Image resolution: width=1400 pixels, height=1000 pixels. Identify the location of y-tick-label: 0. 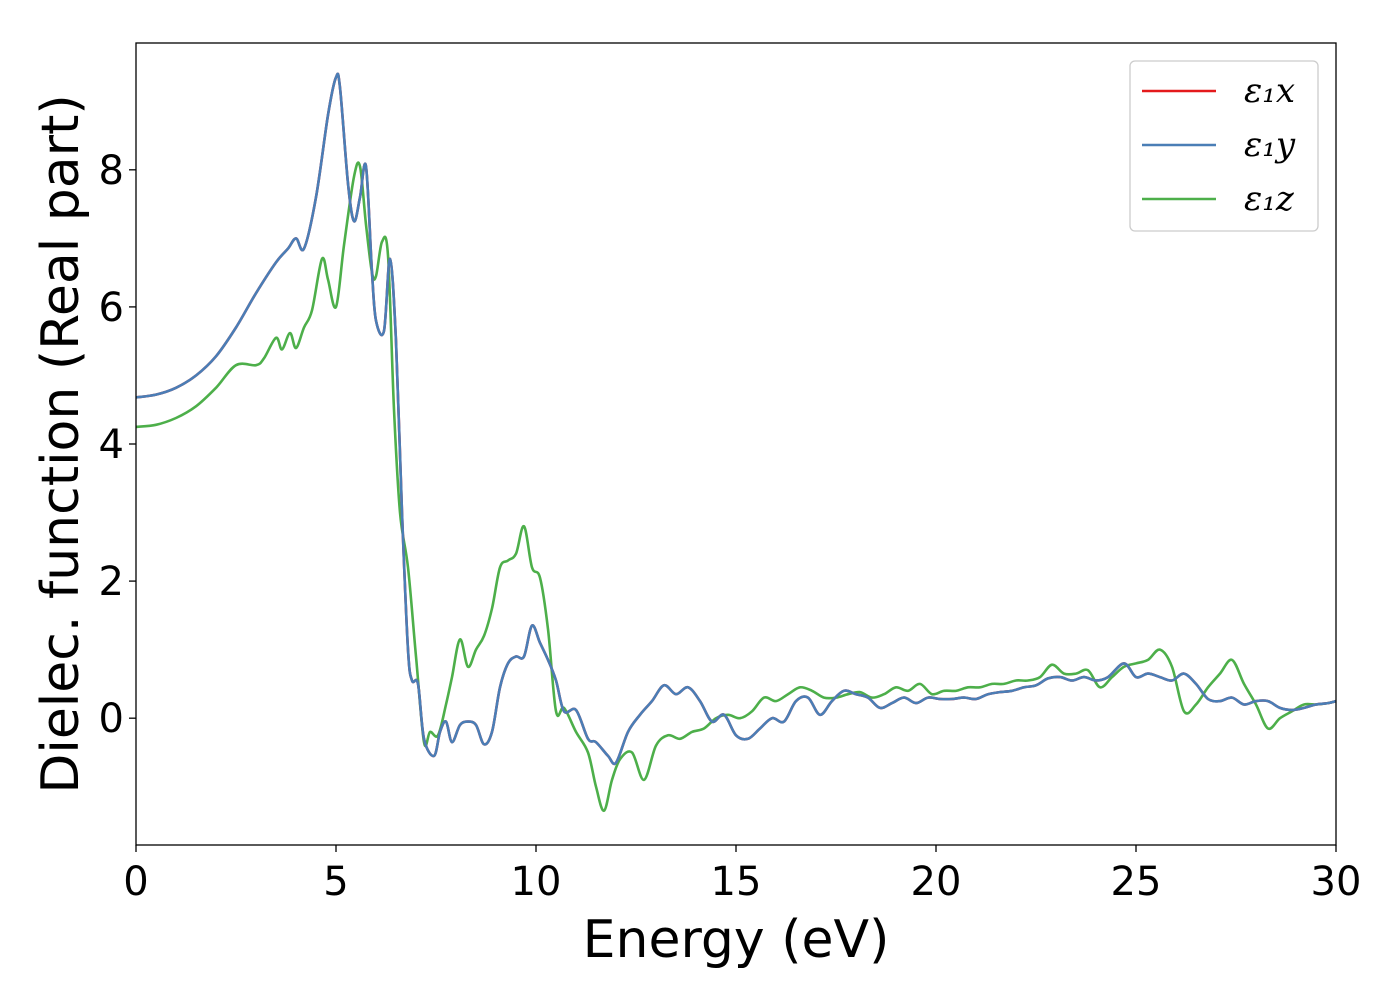
(111, 719).